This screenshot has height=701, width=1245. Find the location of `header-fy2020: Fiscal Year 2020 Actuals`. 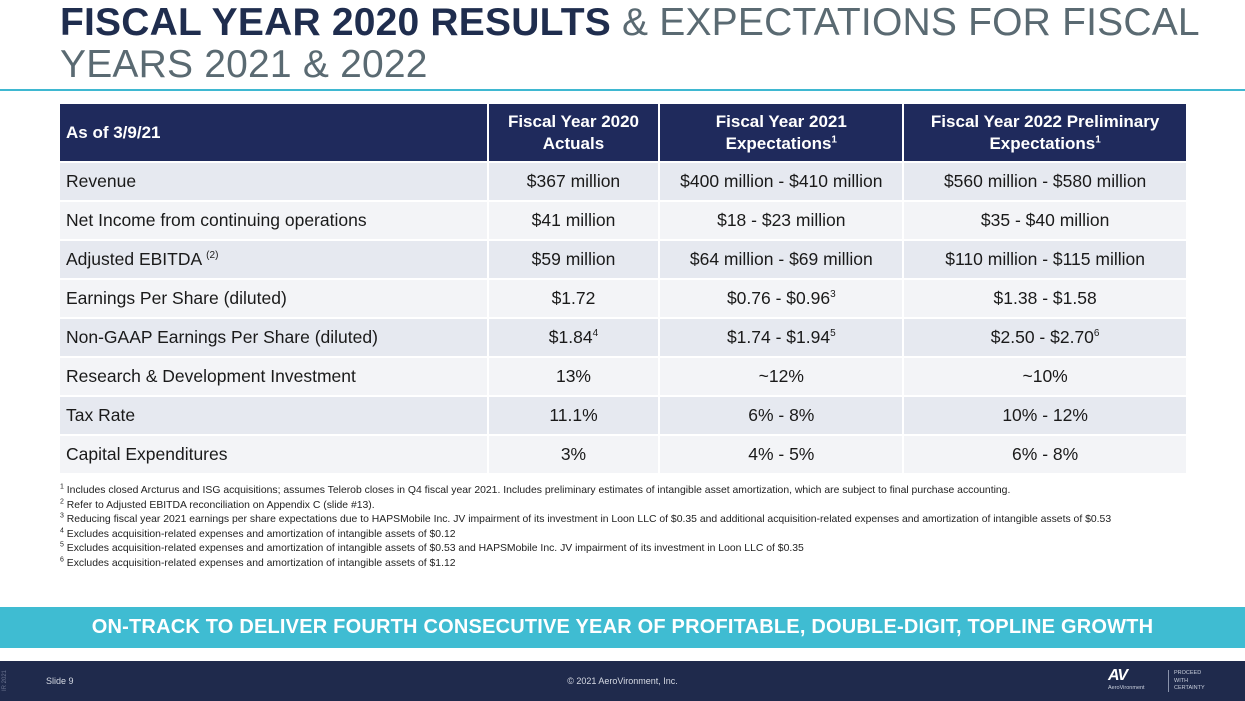

header-fy2020: Fiscal Year 2020 Actuals is located at coordinates (574, 132).